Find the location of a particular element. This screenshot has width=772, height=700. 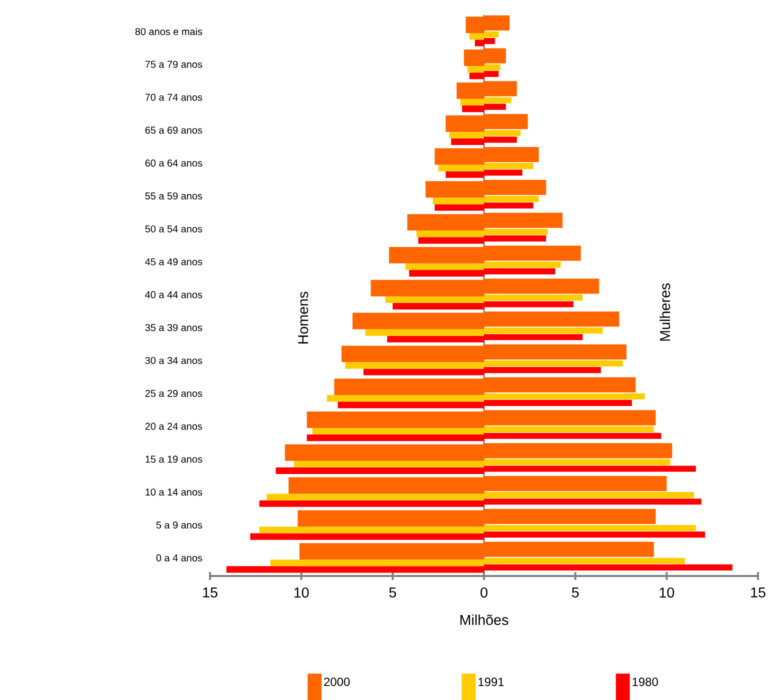

y-tick-label: 25 a 29 anos is located at coordinates (173, 393).